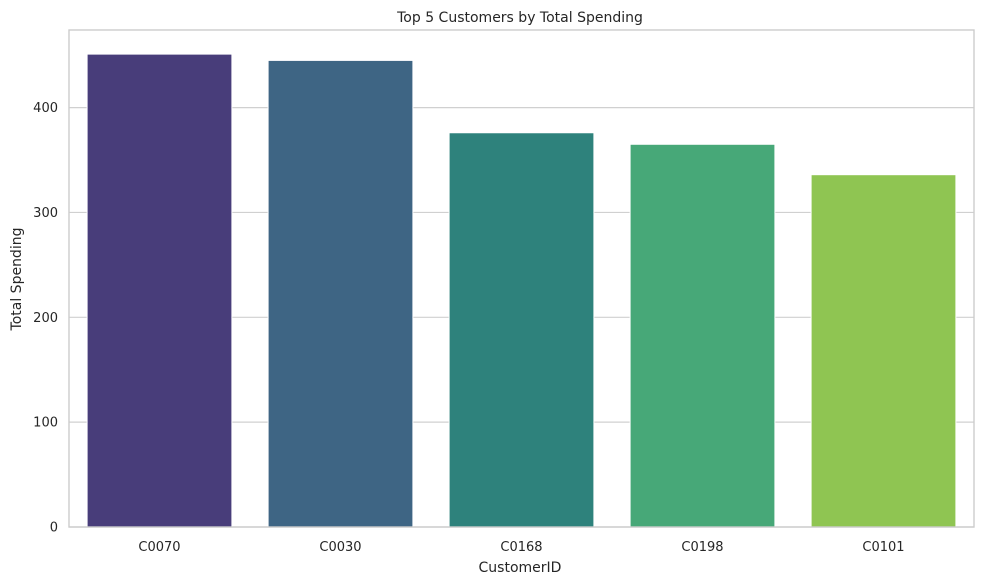 This screenshot has height=584, width=984. What do you see at coordinates (45, 108) in the screenshot?
I see `y-tick-label: 400` at bounding box center [45, 108].